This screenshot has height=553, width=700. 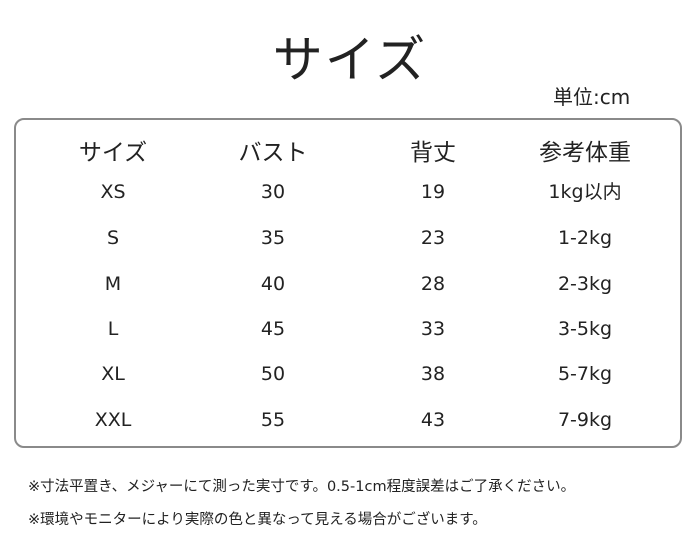 What do you see at coordinates (350, 238) in the screenshot?
I see `table-row: S 35 23 1-2kg` at bounding box center [350, 238].